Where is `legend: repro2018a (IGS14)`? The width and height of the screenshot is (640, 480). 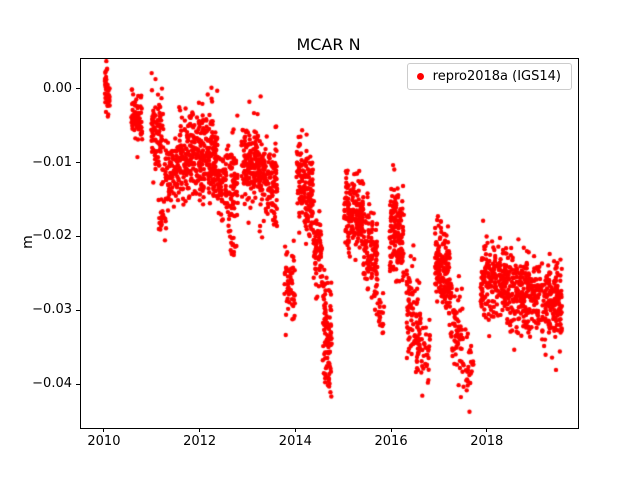
legend: repro2018a (IGS14) is located at coordinates (489, 76).